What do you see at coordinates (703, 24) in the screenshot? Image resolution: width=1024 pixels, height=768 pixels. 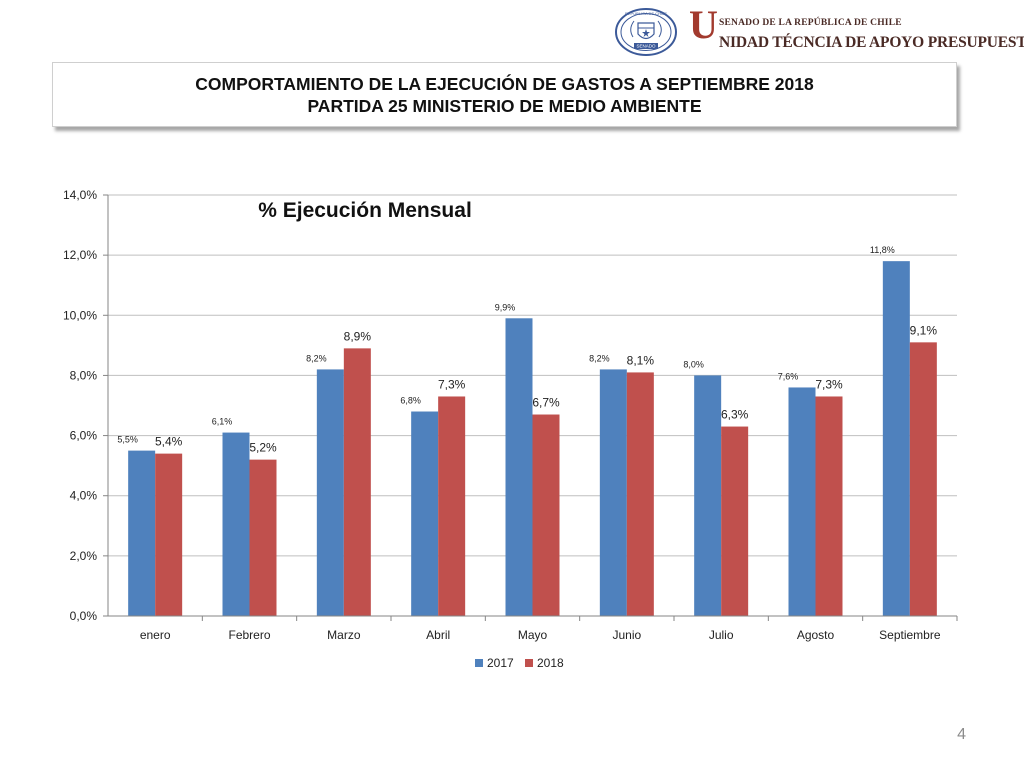 I see `unidad-initial: U` at bounding box center [703, 24].